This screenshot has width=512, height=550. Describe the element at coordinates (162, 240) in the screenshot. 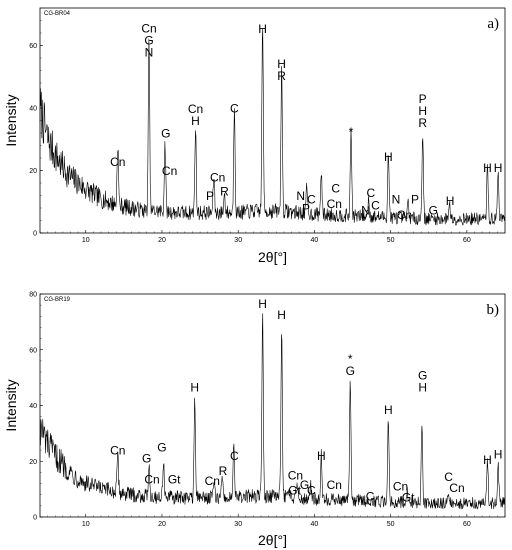

I see `panel-a-x-tick-label: 20` at that location.